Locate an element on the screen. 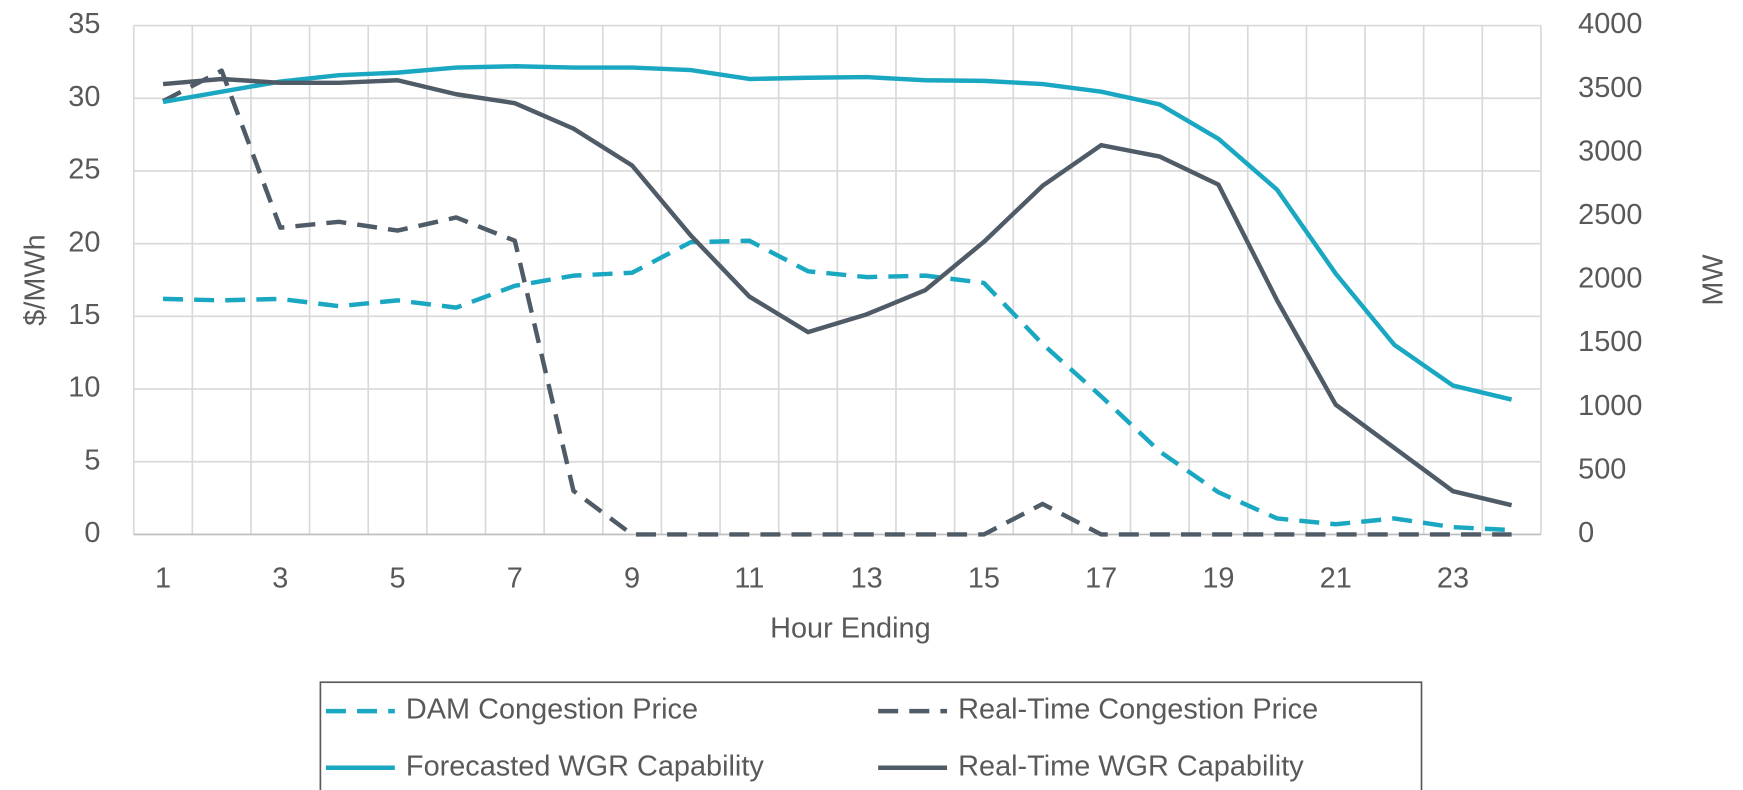 The height and width of the screenshot is (790, 1743). y-tick-label: 25 is located at coordinates (84, 170).